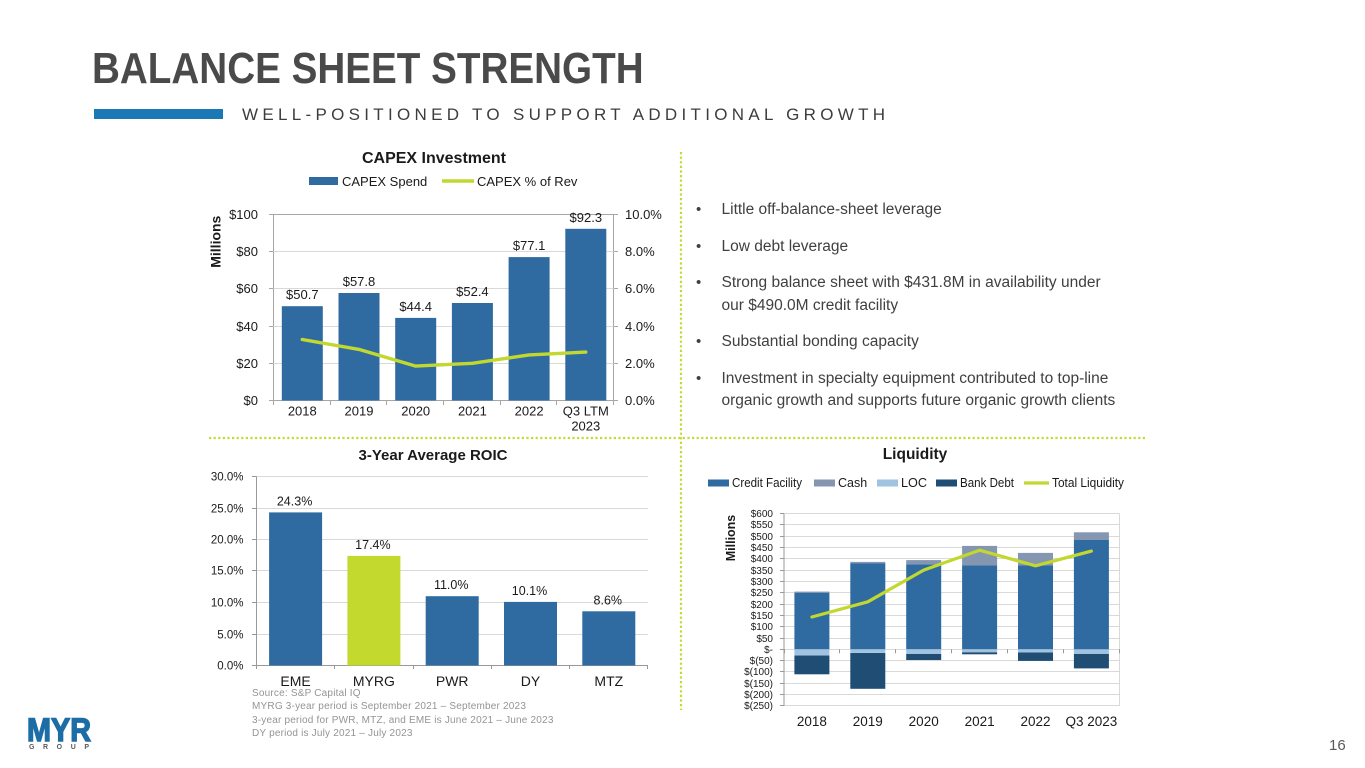 The height and width of the screenshot is (768, 1365). Describe the element at coordinates (758, 684) in the screenshot. I see `svg-text: $(150)` at that location.